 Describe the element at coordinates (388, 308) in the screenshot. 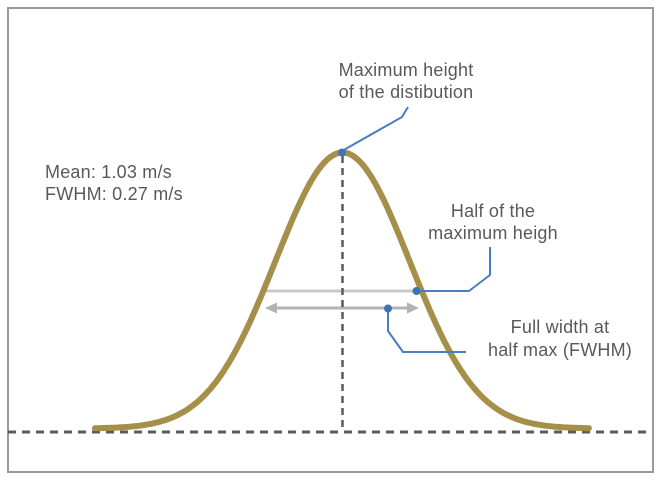

I see `fwhm-marker-dot` at that location.